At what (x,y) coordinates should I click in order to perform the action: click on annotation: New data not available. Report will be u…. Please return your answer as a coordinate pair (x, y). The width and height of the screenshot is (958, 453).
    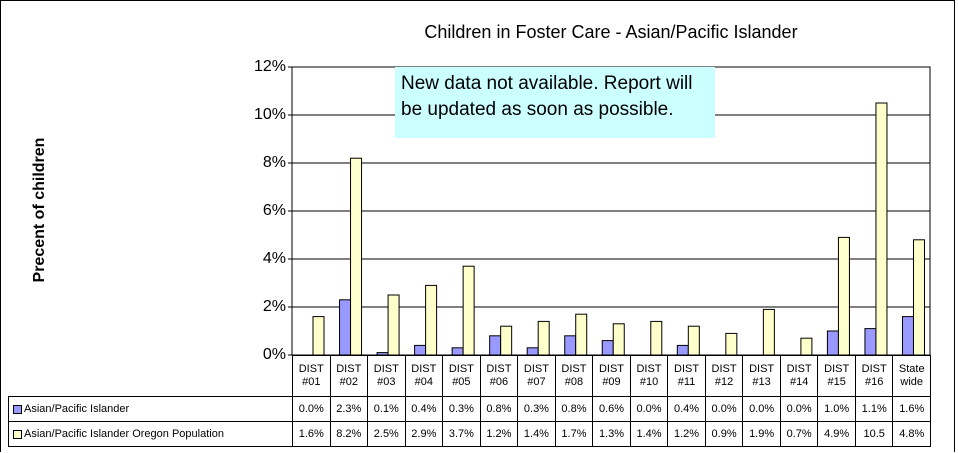
    Looking at the image, I should click on (555, 102).